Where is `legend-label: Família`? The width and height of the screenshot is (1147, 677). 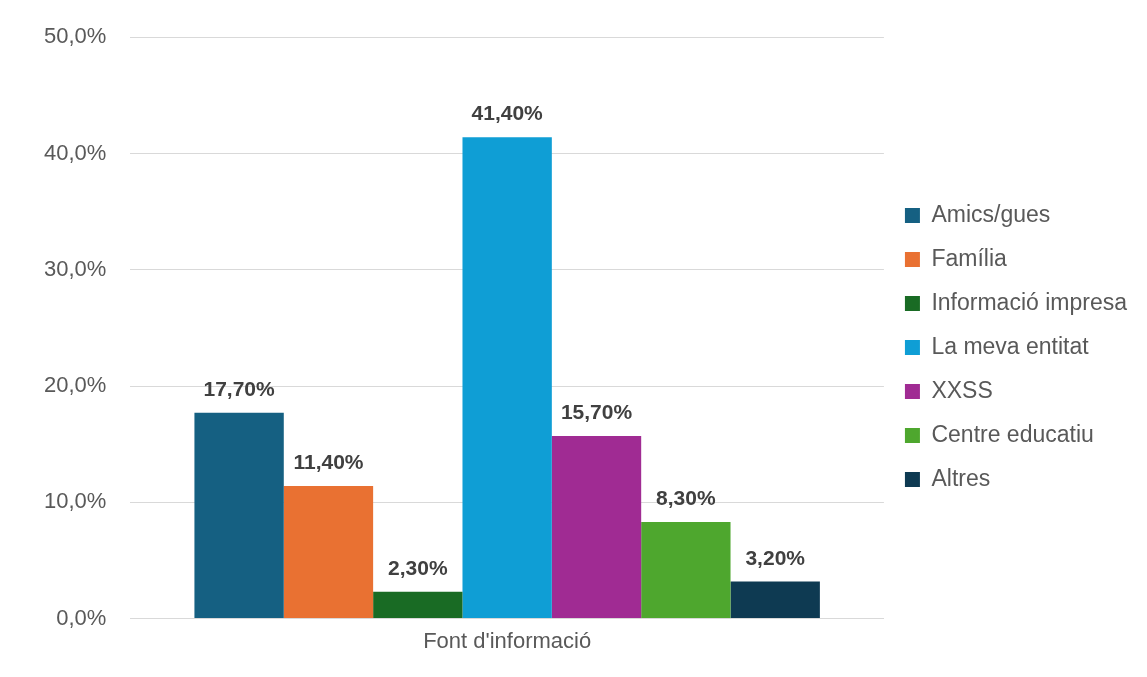 legend-label: Família is located at coordinates (969, 257).